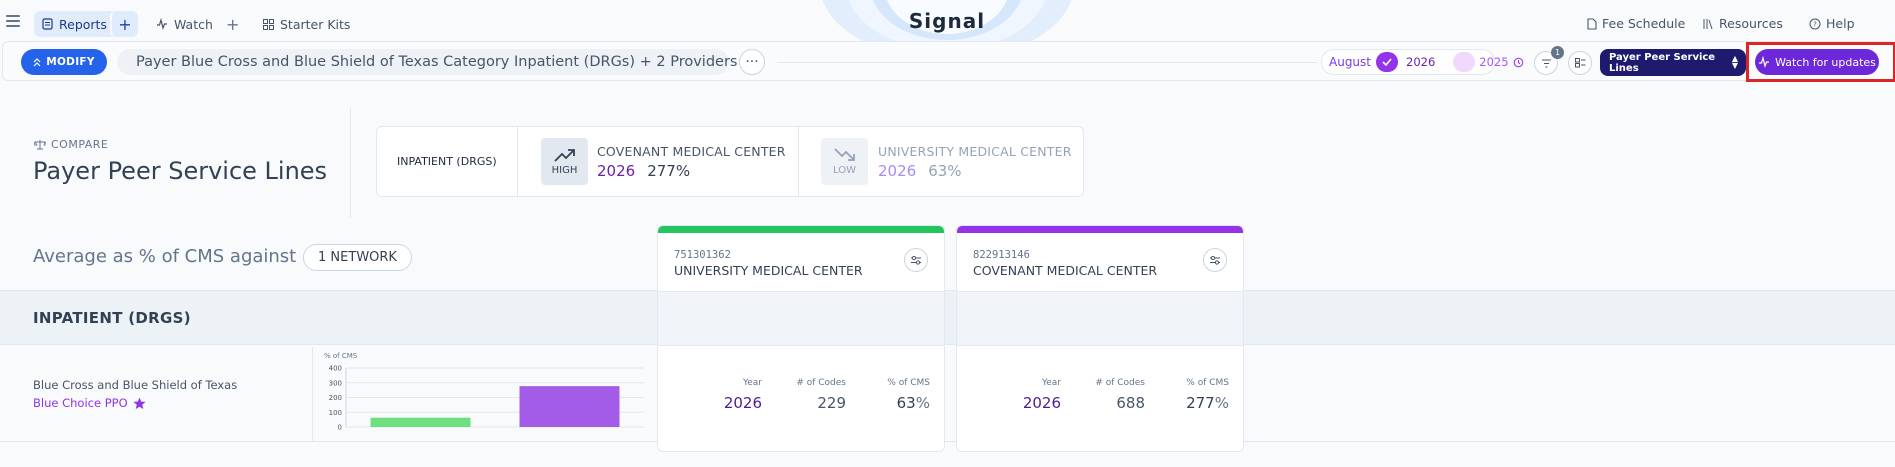  What do you see at coordinates (947, 21) in the screenshot?
I see `app-logo: Signal` at bounding box center [947, 21].